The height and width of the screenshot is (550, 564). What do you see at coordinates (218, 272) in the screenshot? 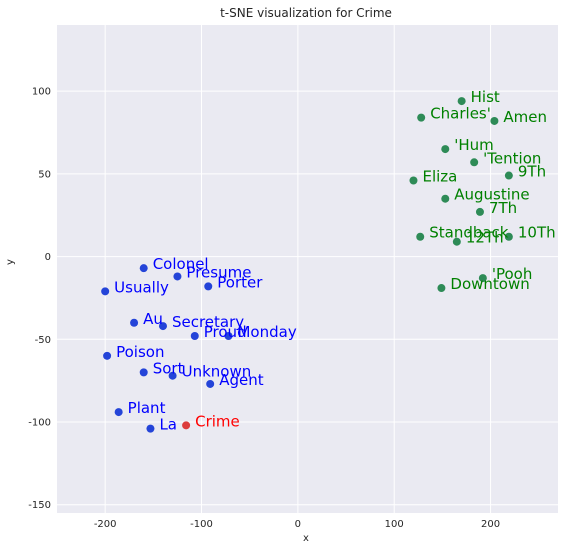
I see `point-label: Presume` at bounding box center [218, 272].